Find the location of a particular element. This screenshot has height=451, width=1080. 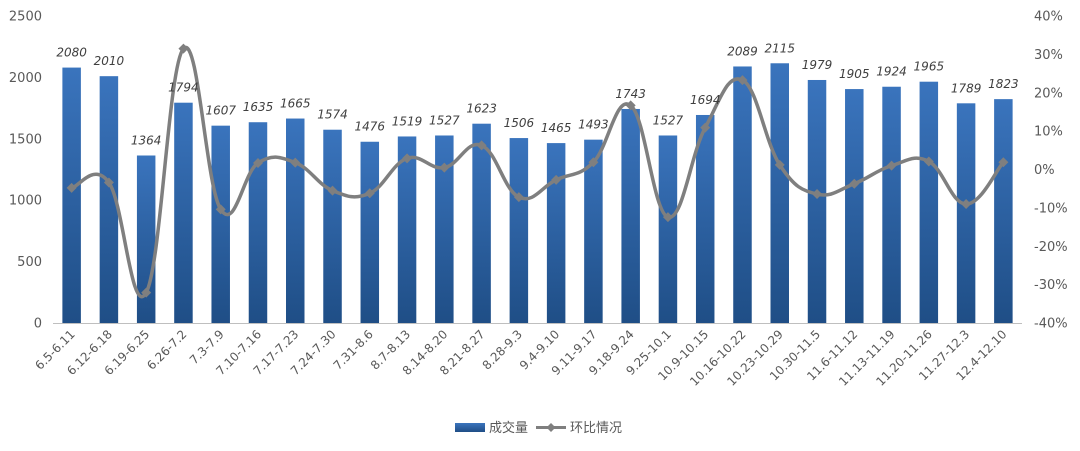

y-tick-label: 500 is located at coordinates (29, 262).